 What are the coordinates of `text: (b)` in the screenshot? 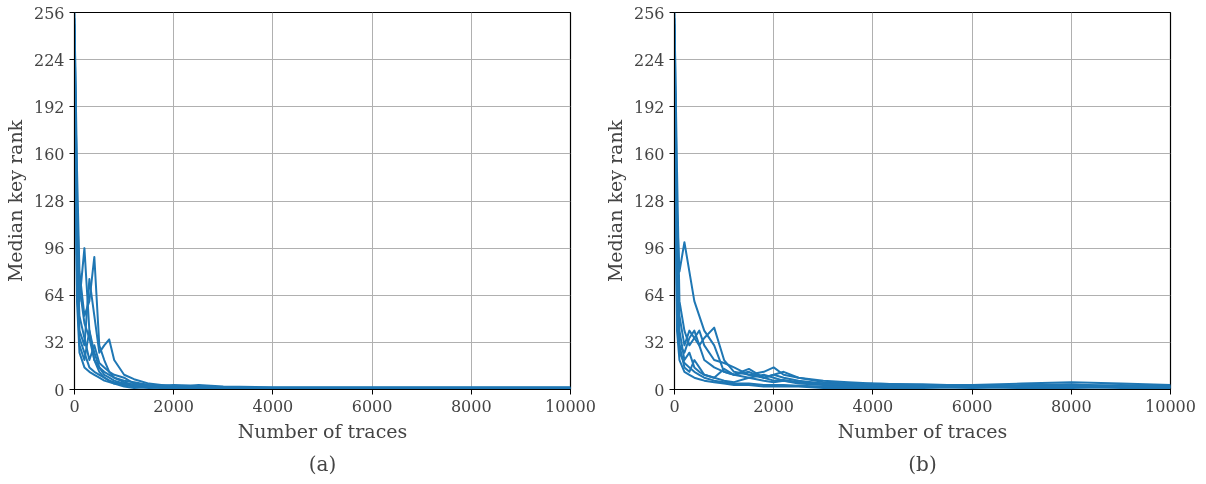 It's located at (922, 463).